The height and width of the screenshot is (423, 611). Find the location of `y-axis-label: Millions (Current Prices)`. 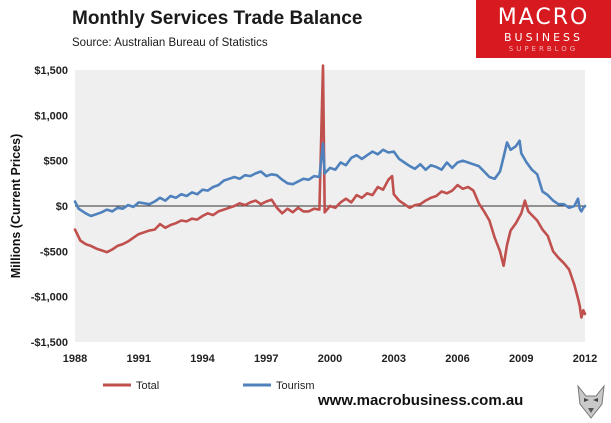

y-axis-label: Millions (Current Prices) is located at coordinates (16, 206).